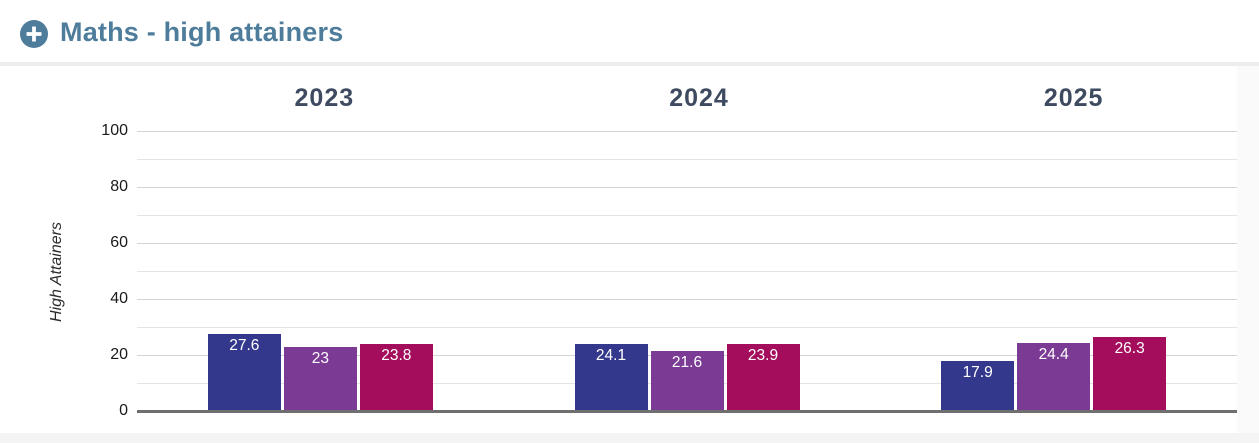 The width and height of the screenshot is (1259, 443). Describe the element at coordinates (123, 410) in the screenshot. I see `y-axis-tick-label-0: 0` at that location.